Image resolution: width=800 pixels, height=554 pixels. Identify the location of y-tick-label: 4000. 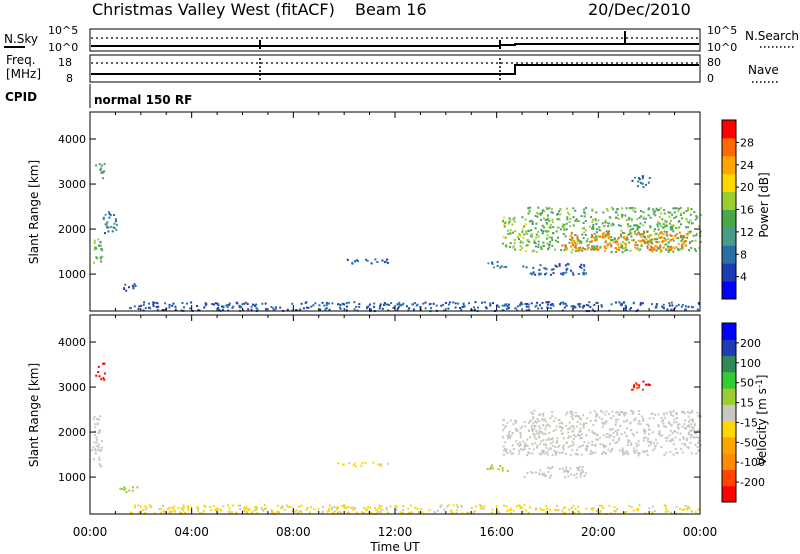
(72, 139).